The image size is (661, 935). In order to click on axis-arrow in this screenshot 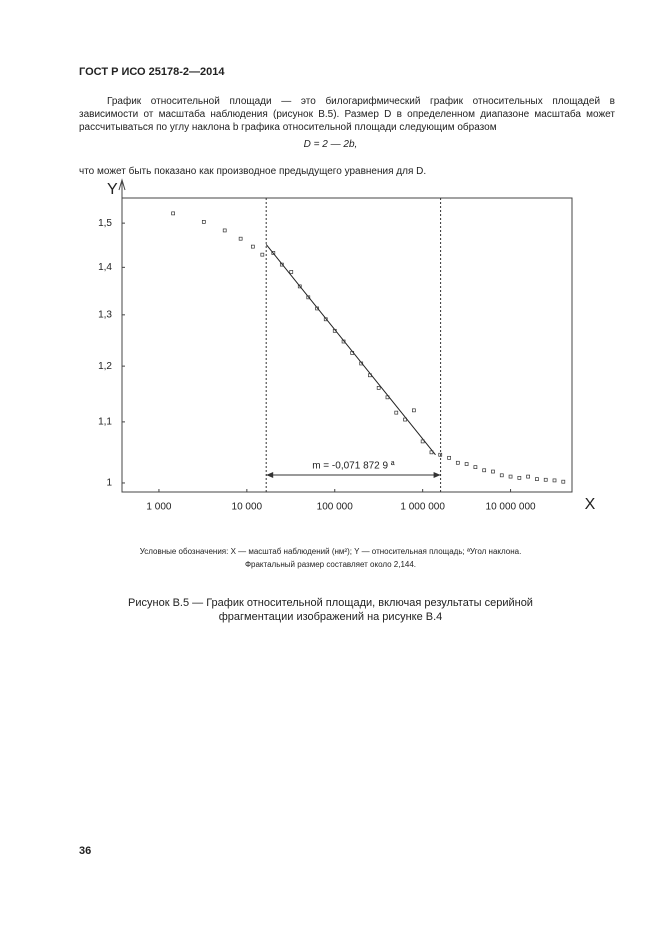, I will do `click(122, 184)`.